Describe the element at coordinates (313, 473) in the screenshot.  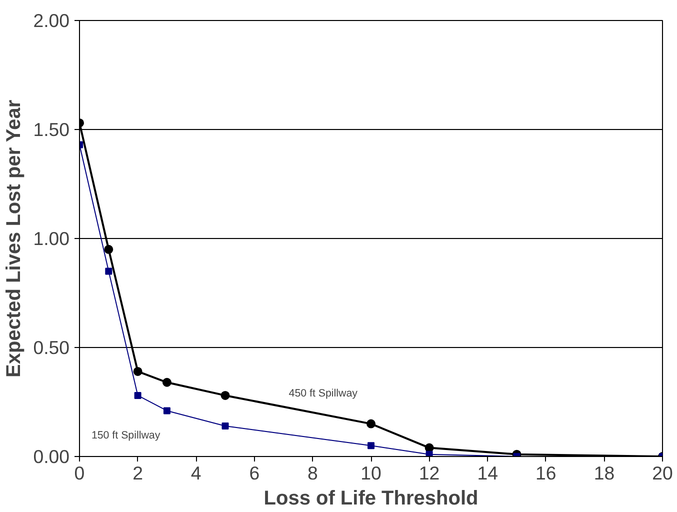
I see `x-tick-label: 8` at that location.